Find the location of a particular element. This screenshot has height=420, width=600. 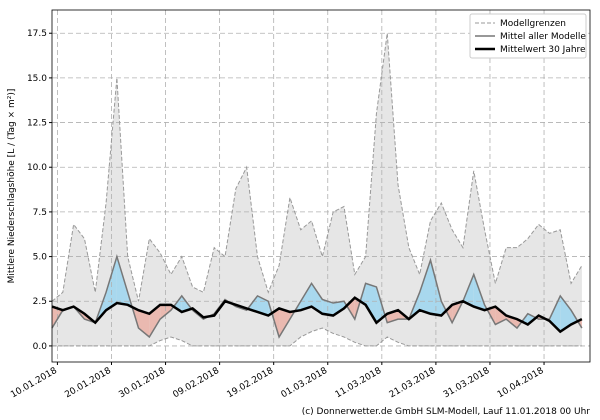

x-tick-label: 11.03.2018 is located at coordinates (359, 383).